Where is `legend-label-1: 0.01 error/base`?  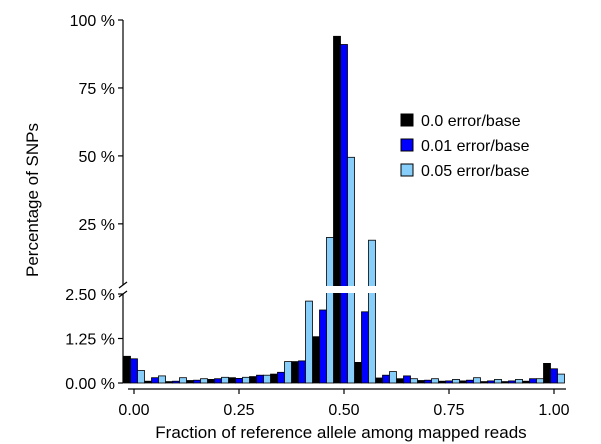
legend-label-1: 0.01 error/base is located at coordinates (475, 146).